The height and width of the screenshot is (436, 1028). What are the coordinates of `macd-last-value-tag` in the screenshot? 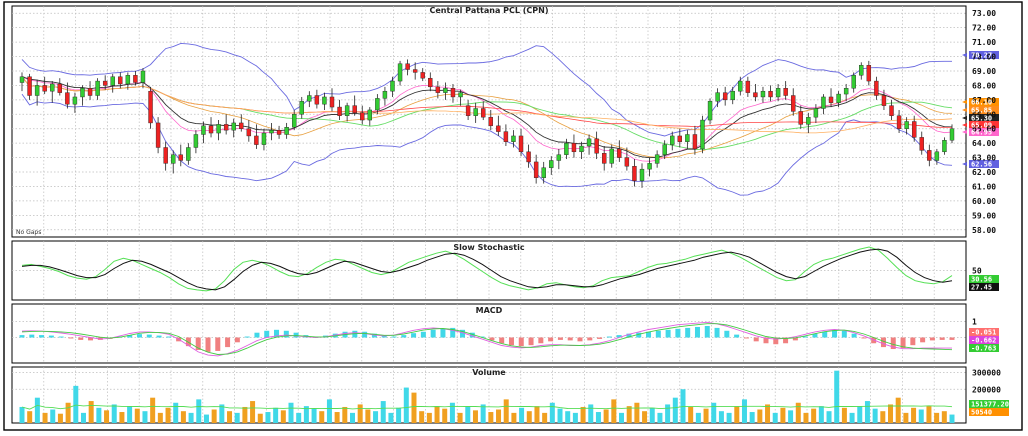 It's located at (984, 332).